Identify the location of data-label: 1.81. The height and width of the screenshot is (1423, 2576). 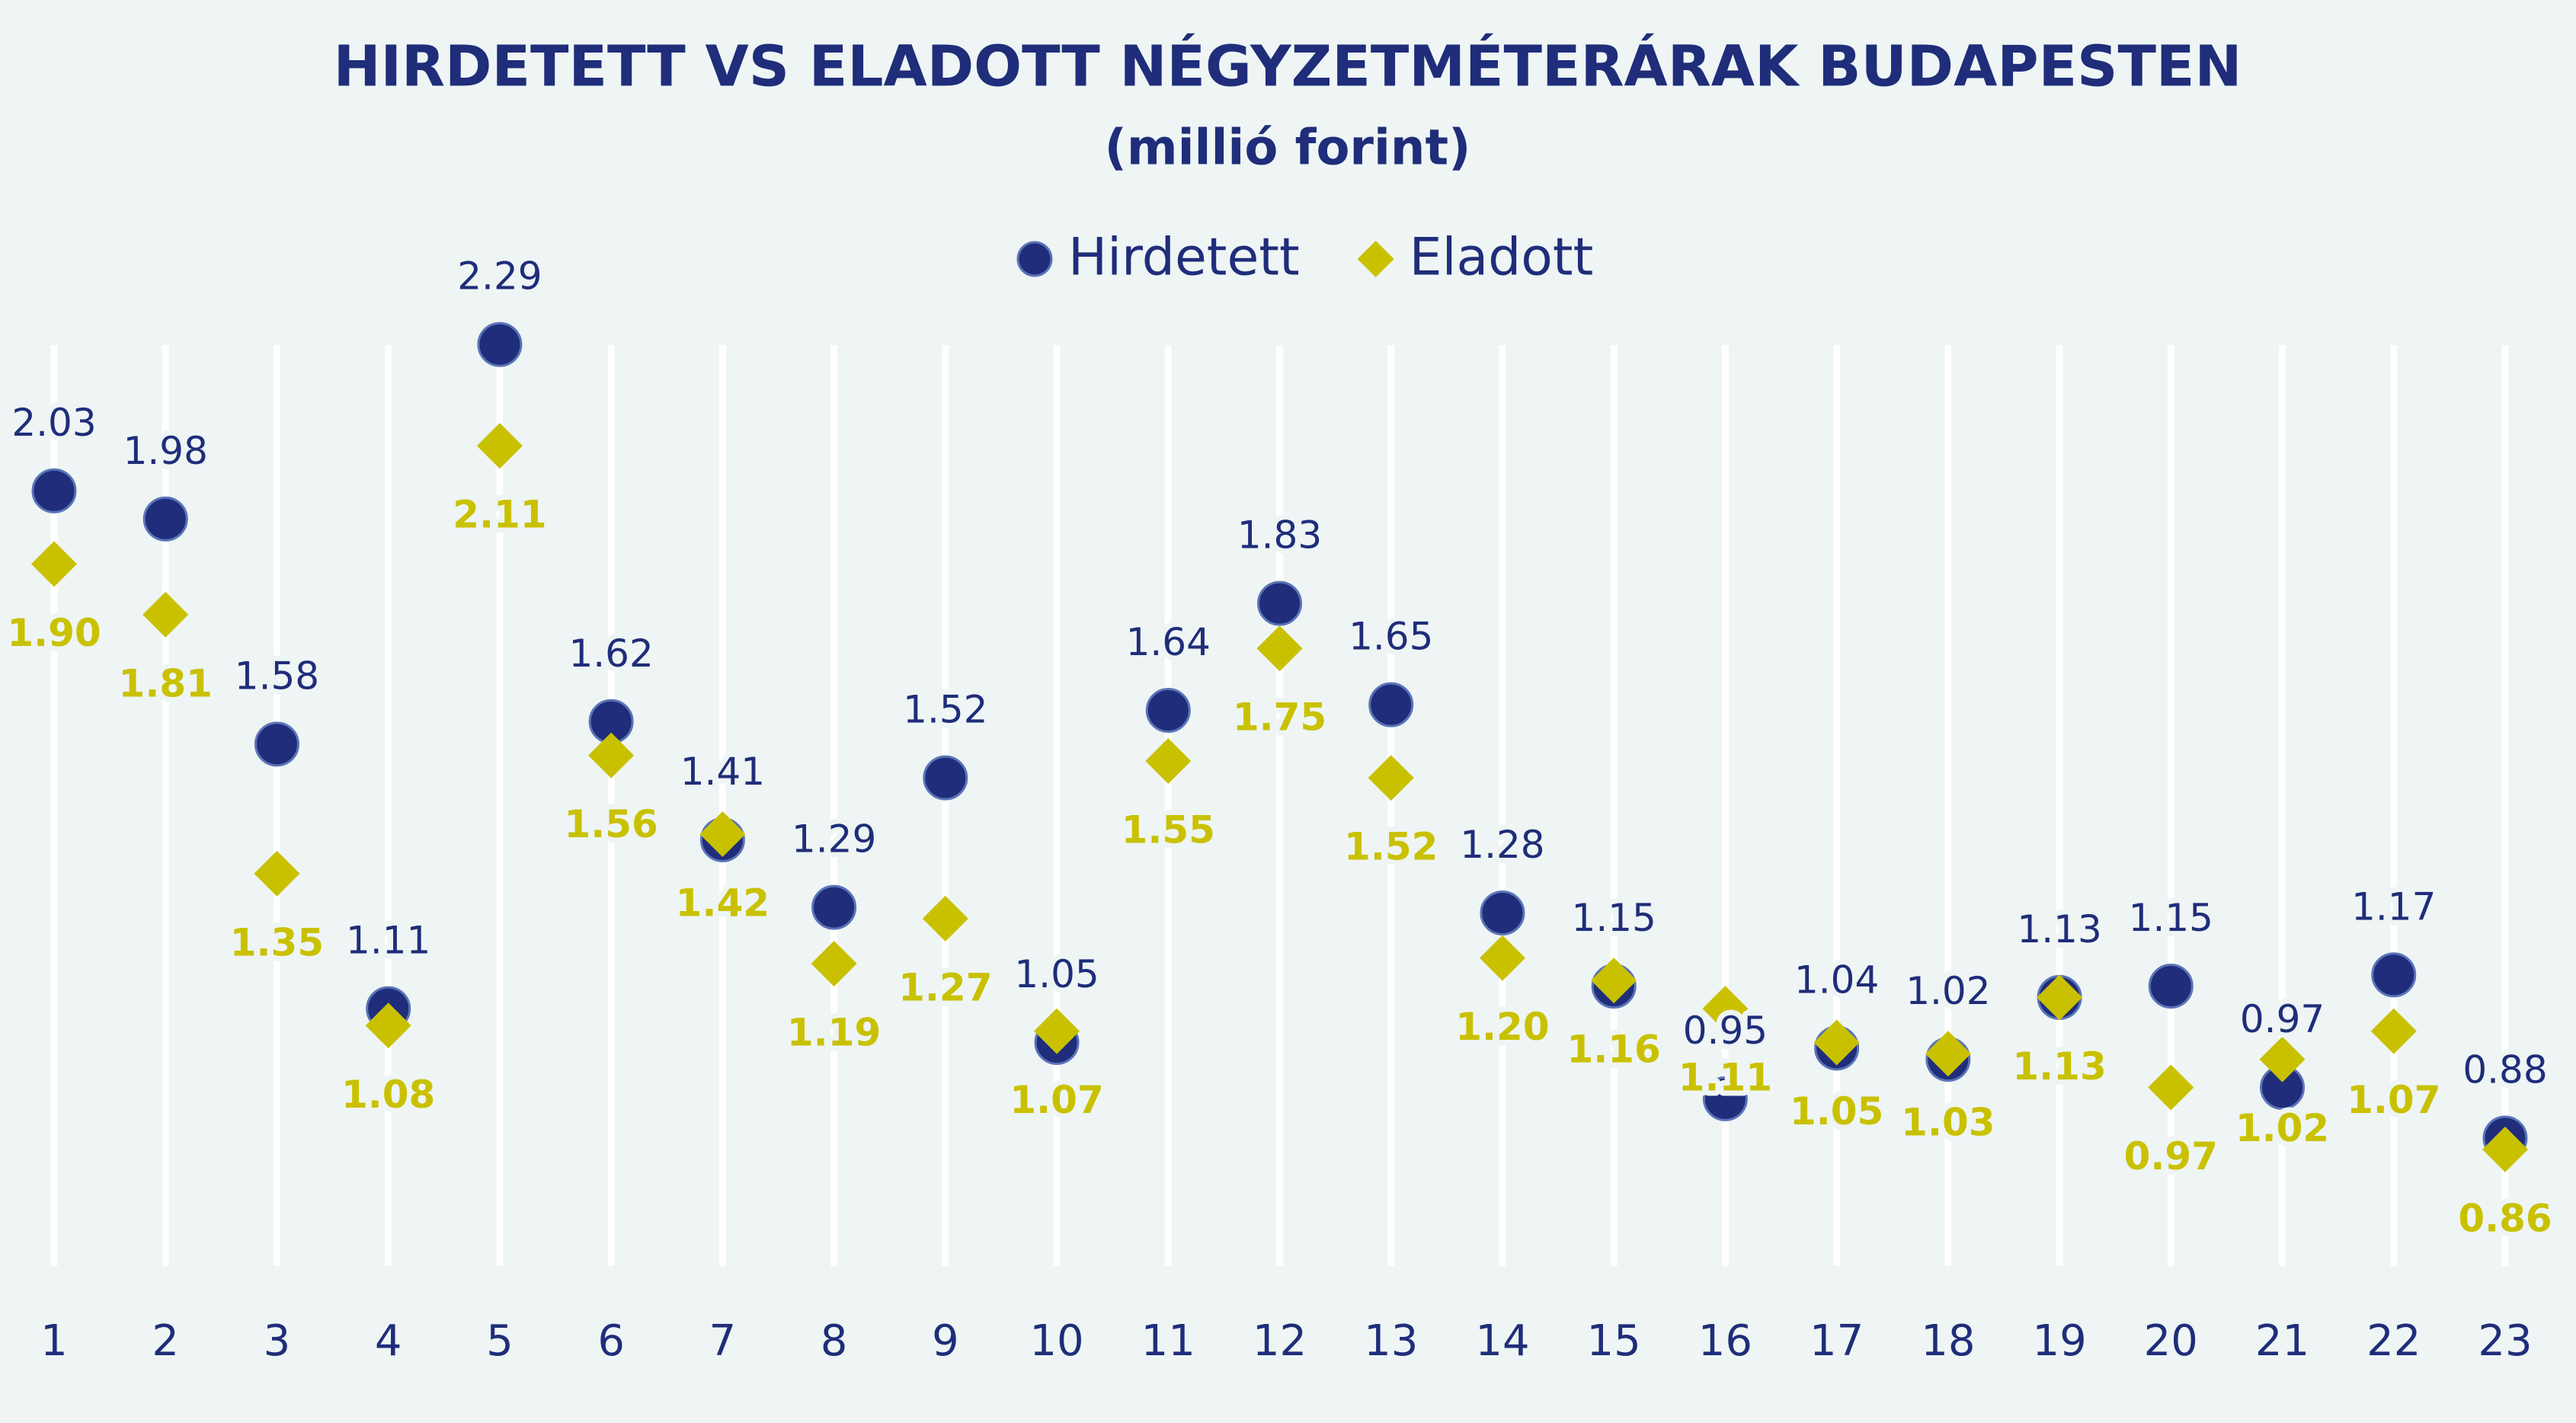
(166, 683).